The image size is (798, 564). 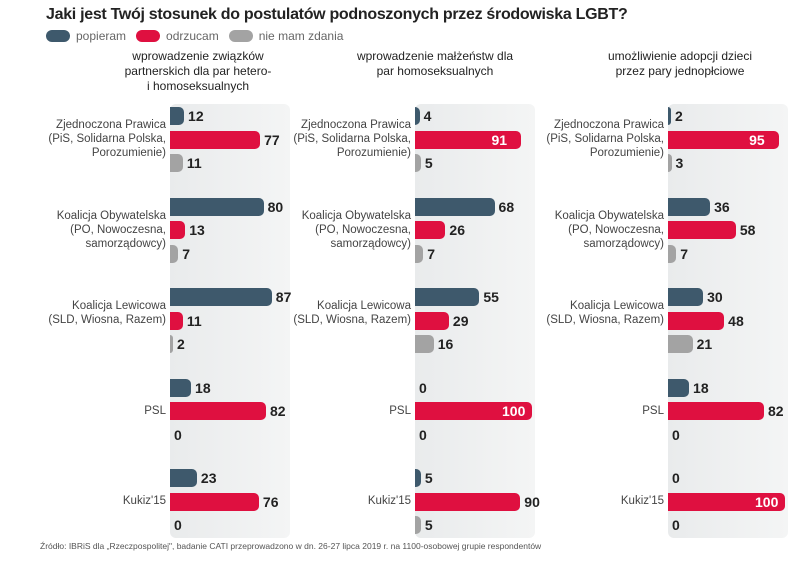 What do you see at coordinates (767, 501) in the screenshot?
I see `data-label: 100` at bounding box center [767, 501].